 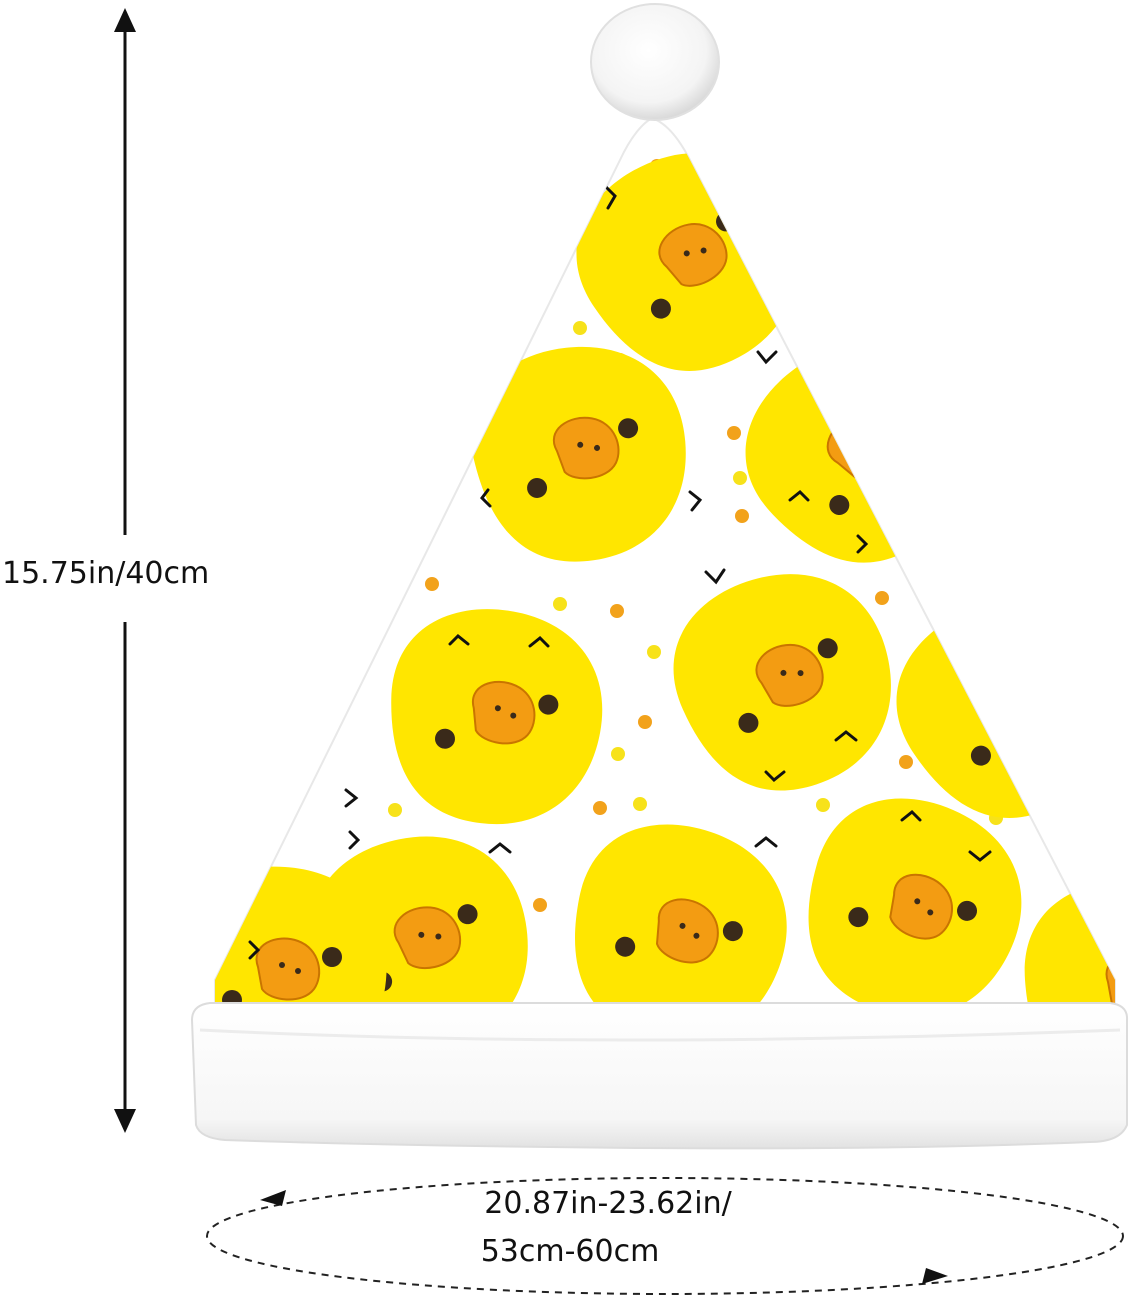 I want to click on circumference-label-line2: 53cm-60cm, so click(x=570, y=1251).